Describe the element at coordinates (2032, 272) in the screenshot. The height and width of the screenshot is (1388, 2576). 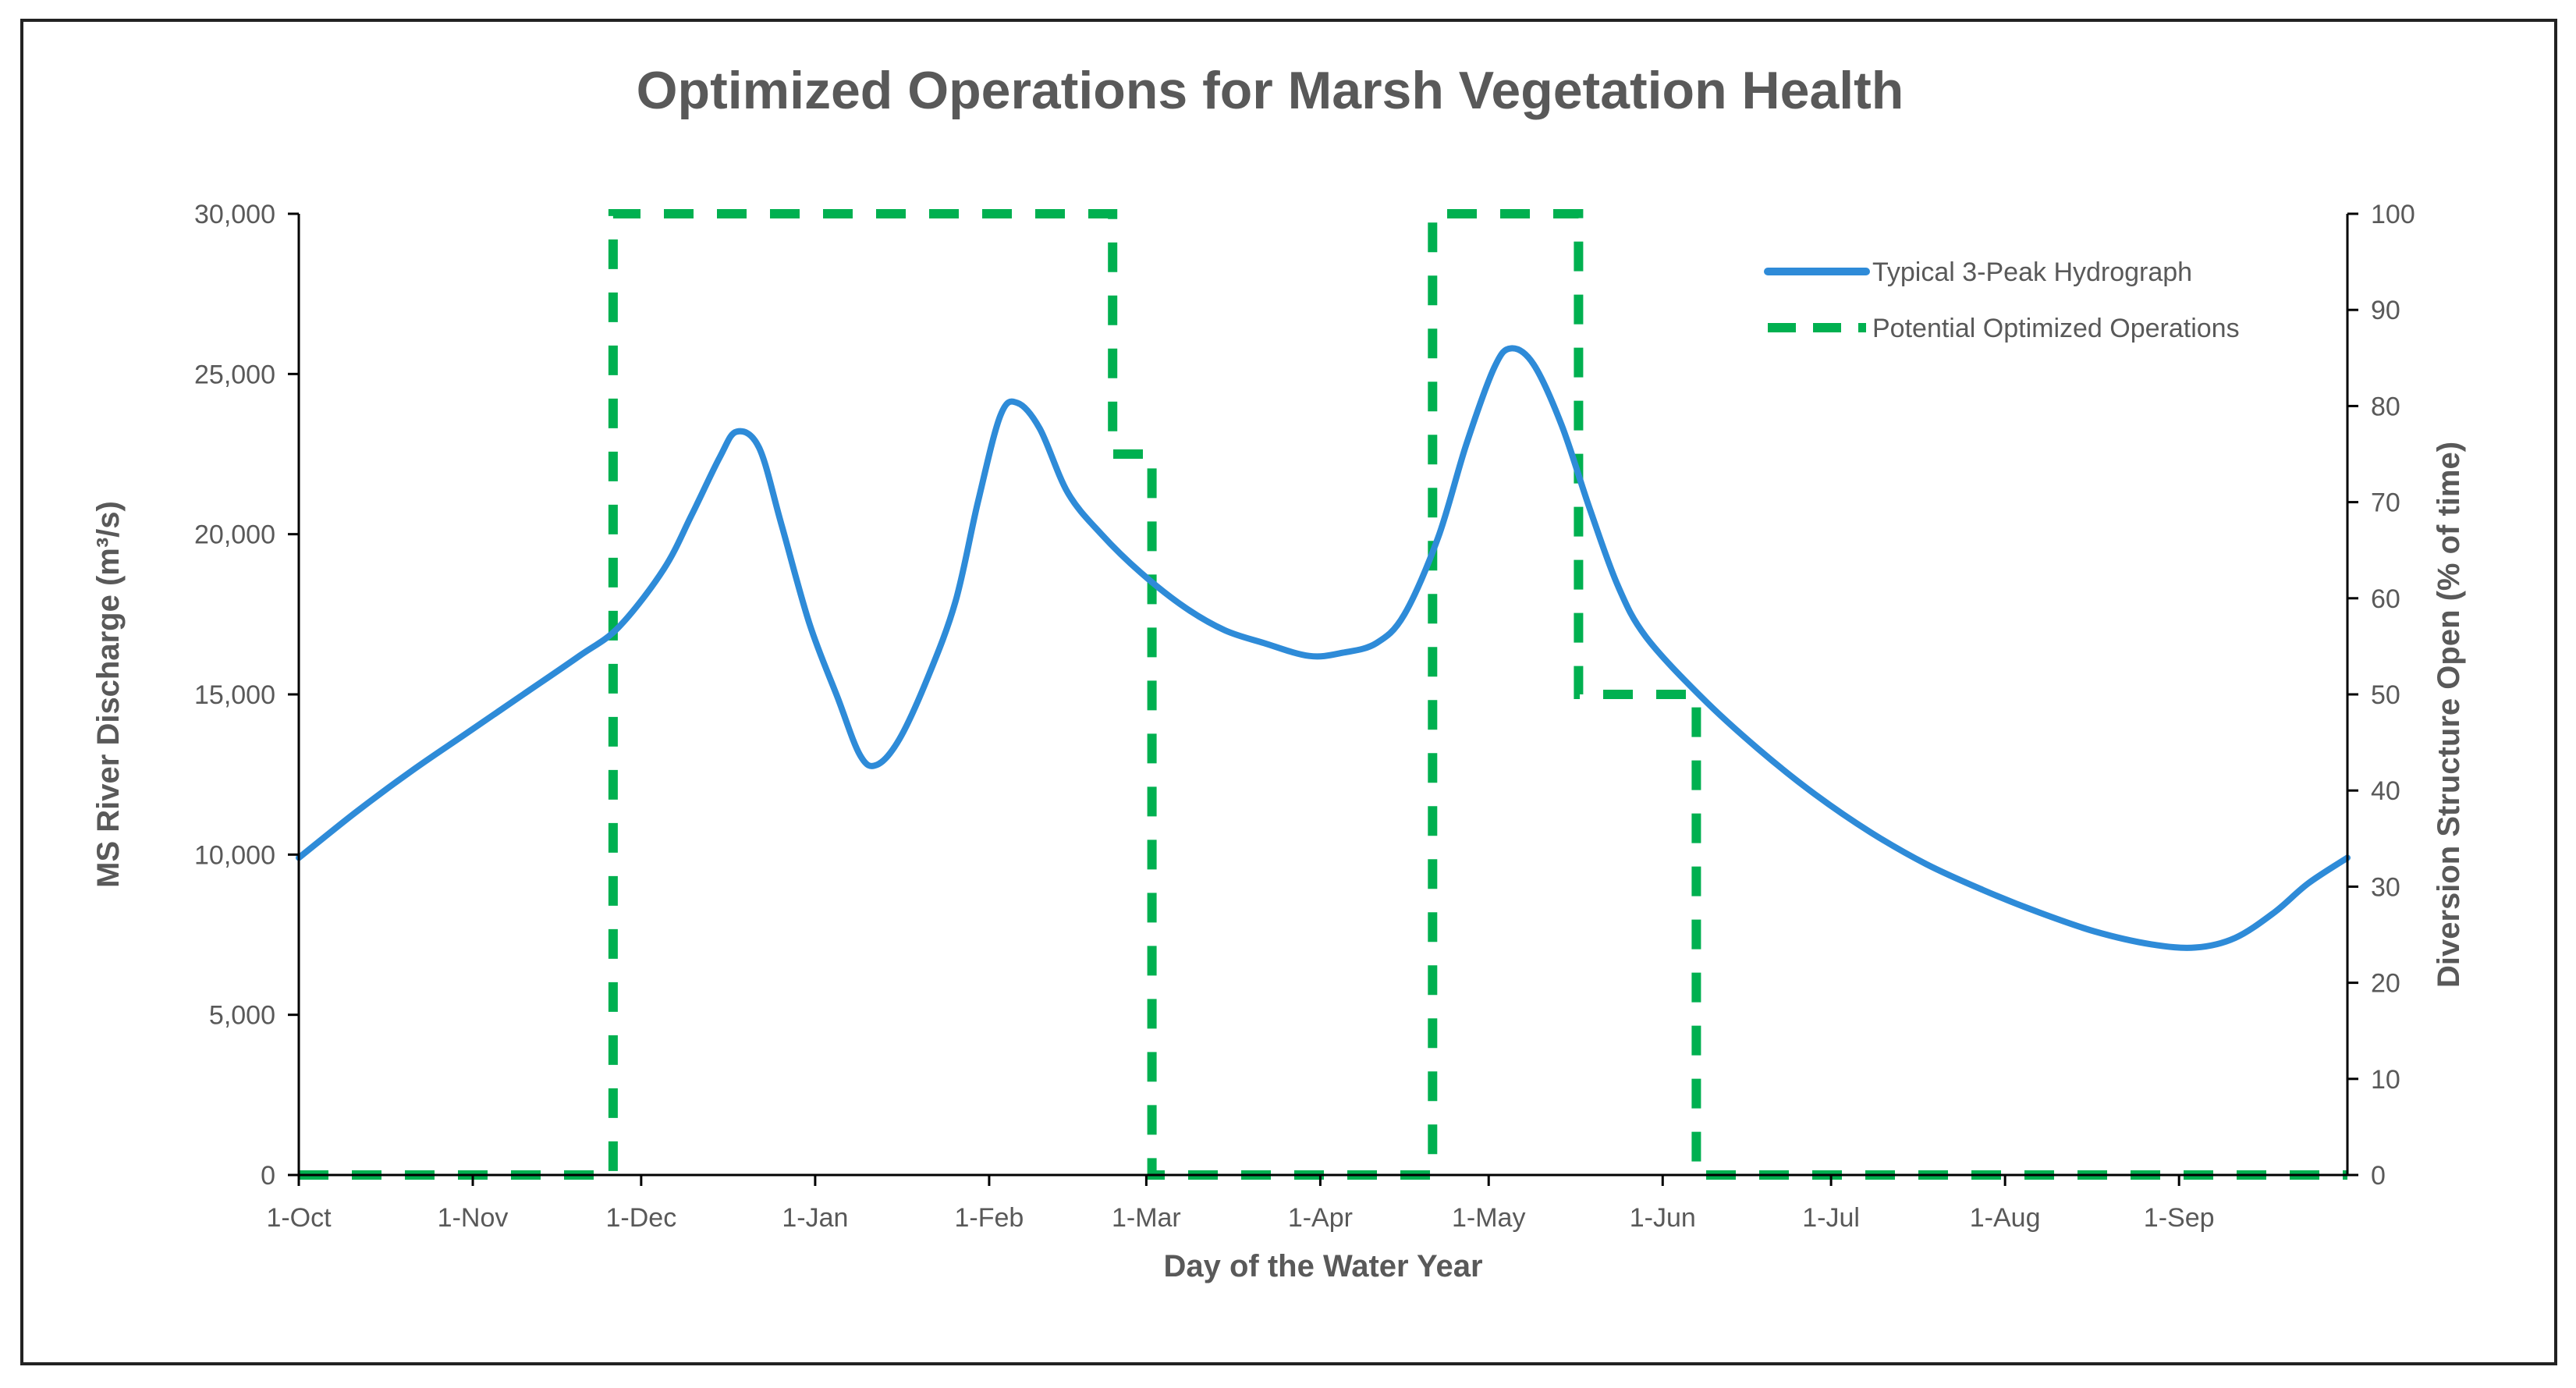
I see `legend-label-hydrograph: Typical 3-Peak Hydrograph` at that location.